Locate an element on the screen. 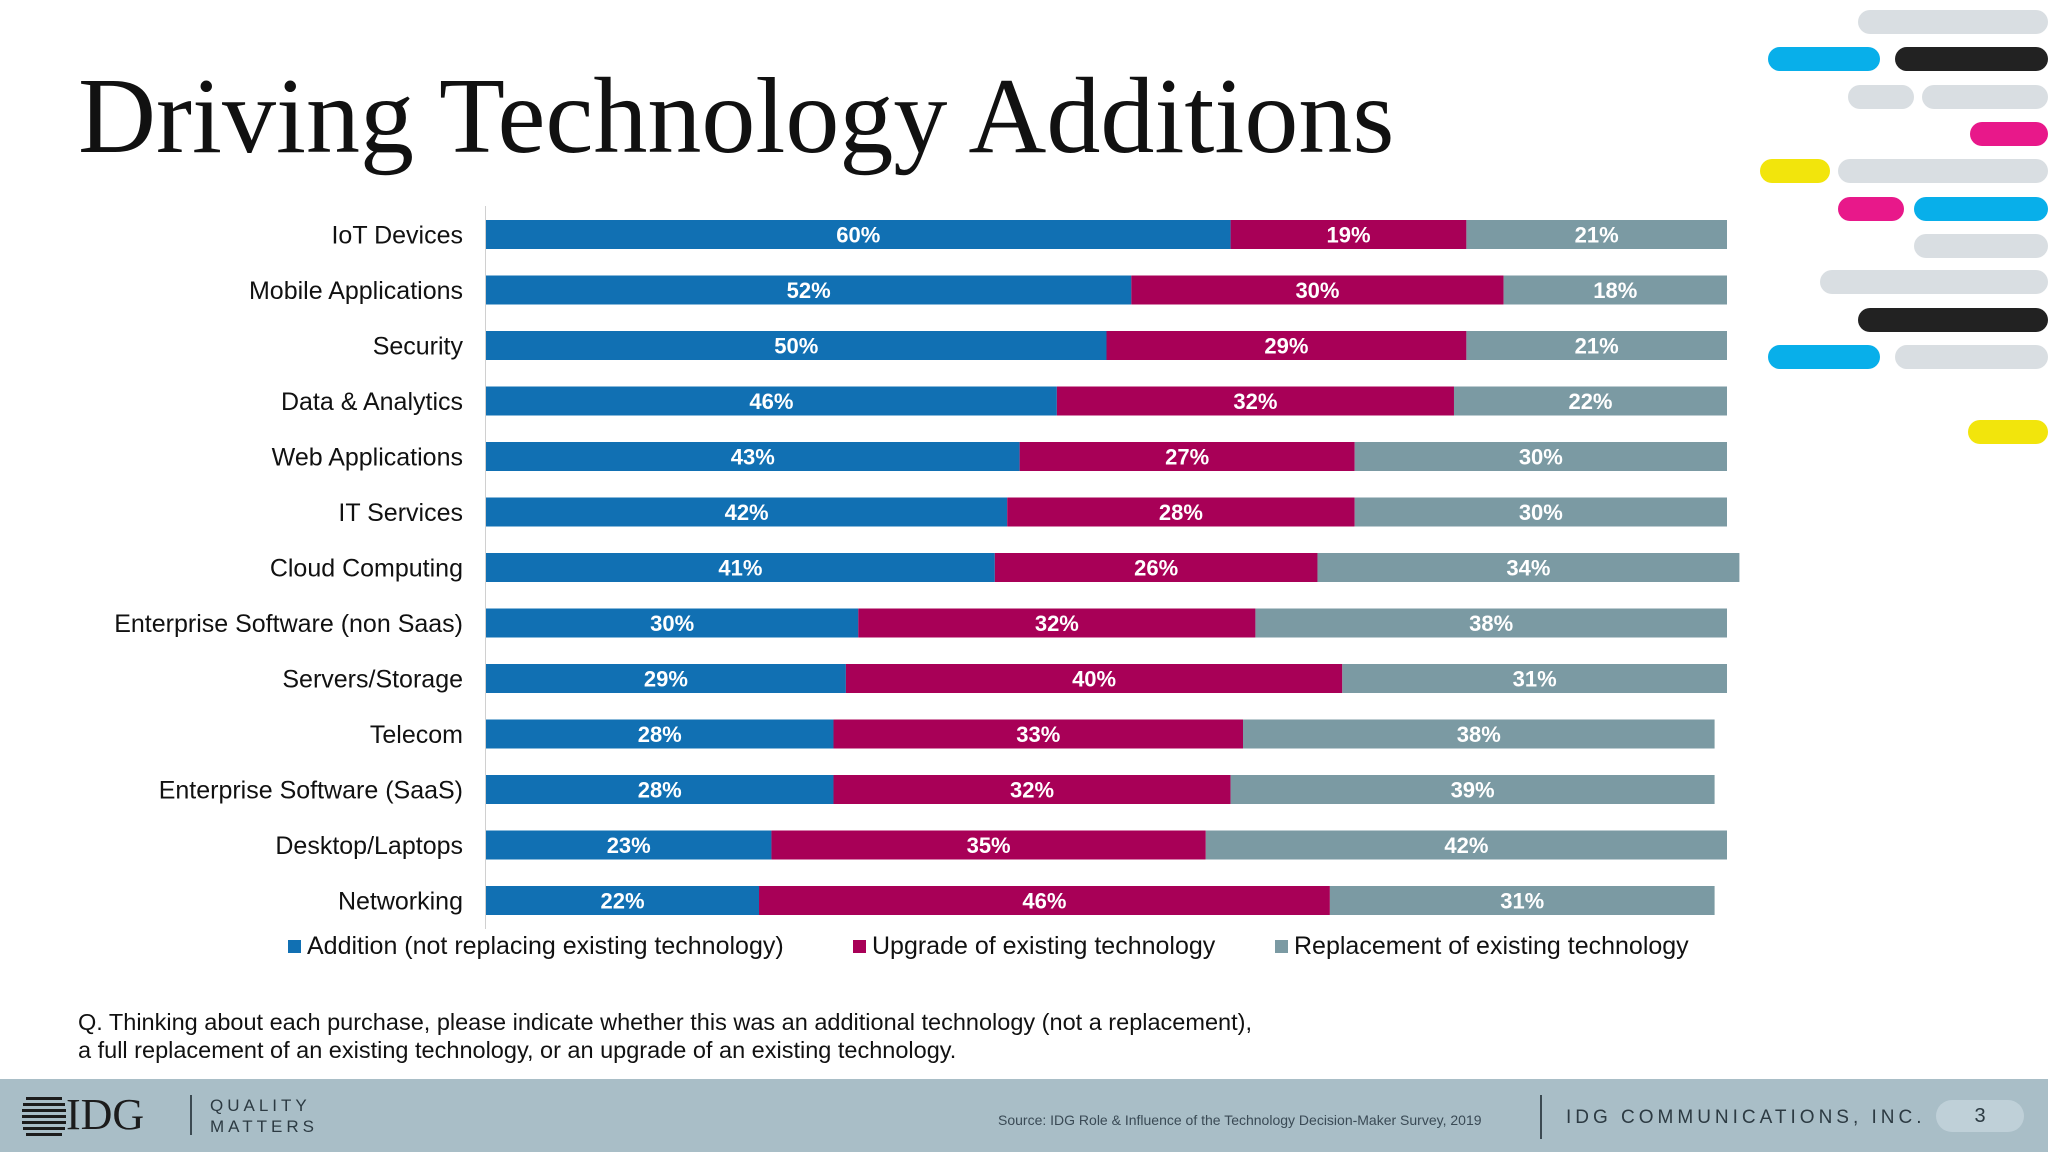  data-label-upgrade: 27% is located at coordinates (1187, 457).